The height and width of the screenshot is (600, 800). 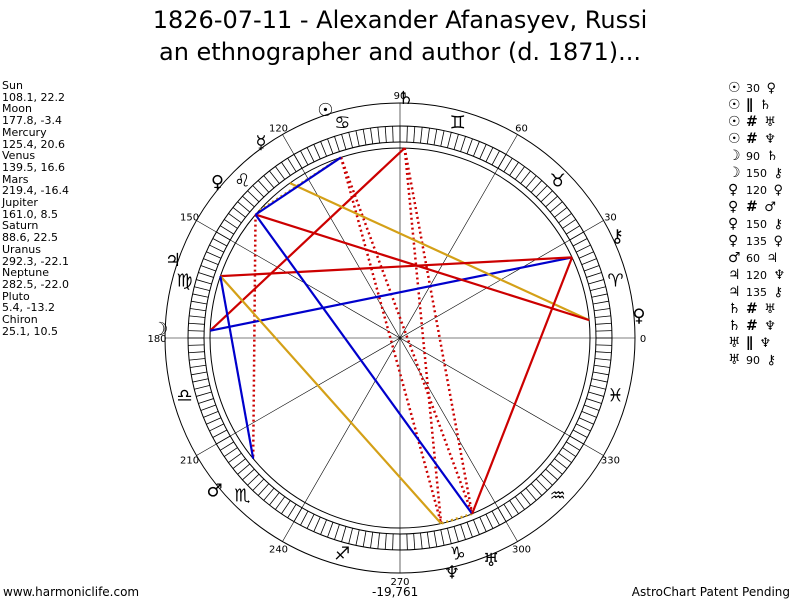 I want to click on aspect-planet-2-icon: ⚷, so click(x=776, y=224).